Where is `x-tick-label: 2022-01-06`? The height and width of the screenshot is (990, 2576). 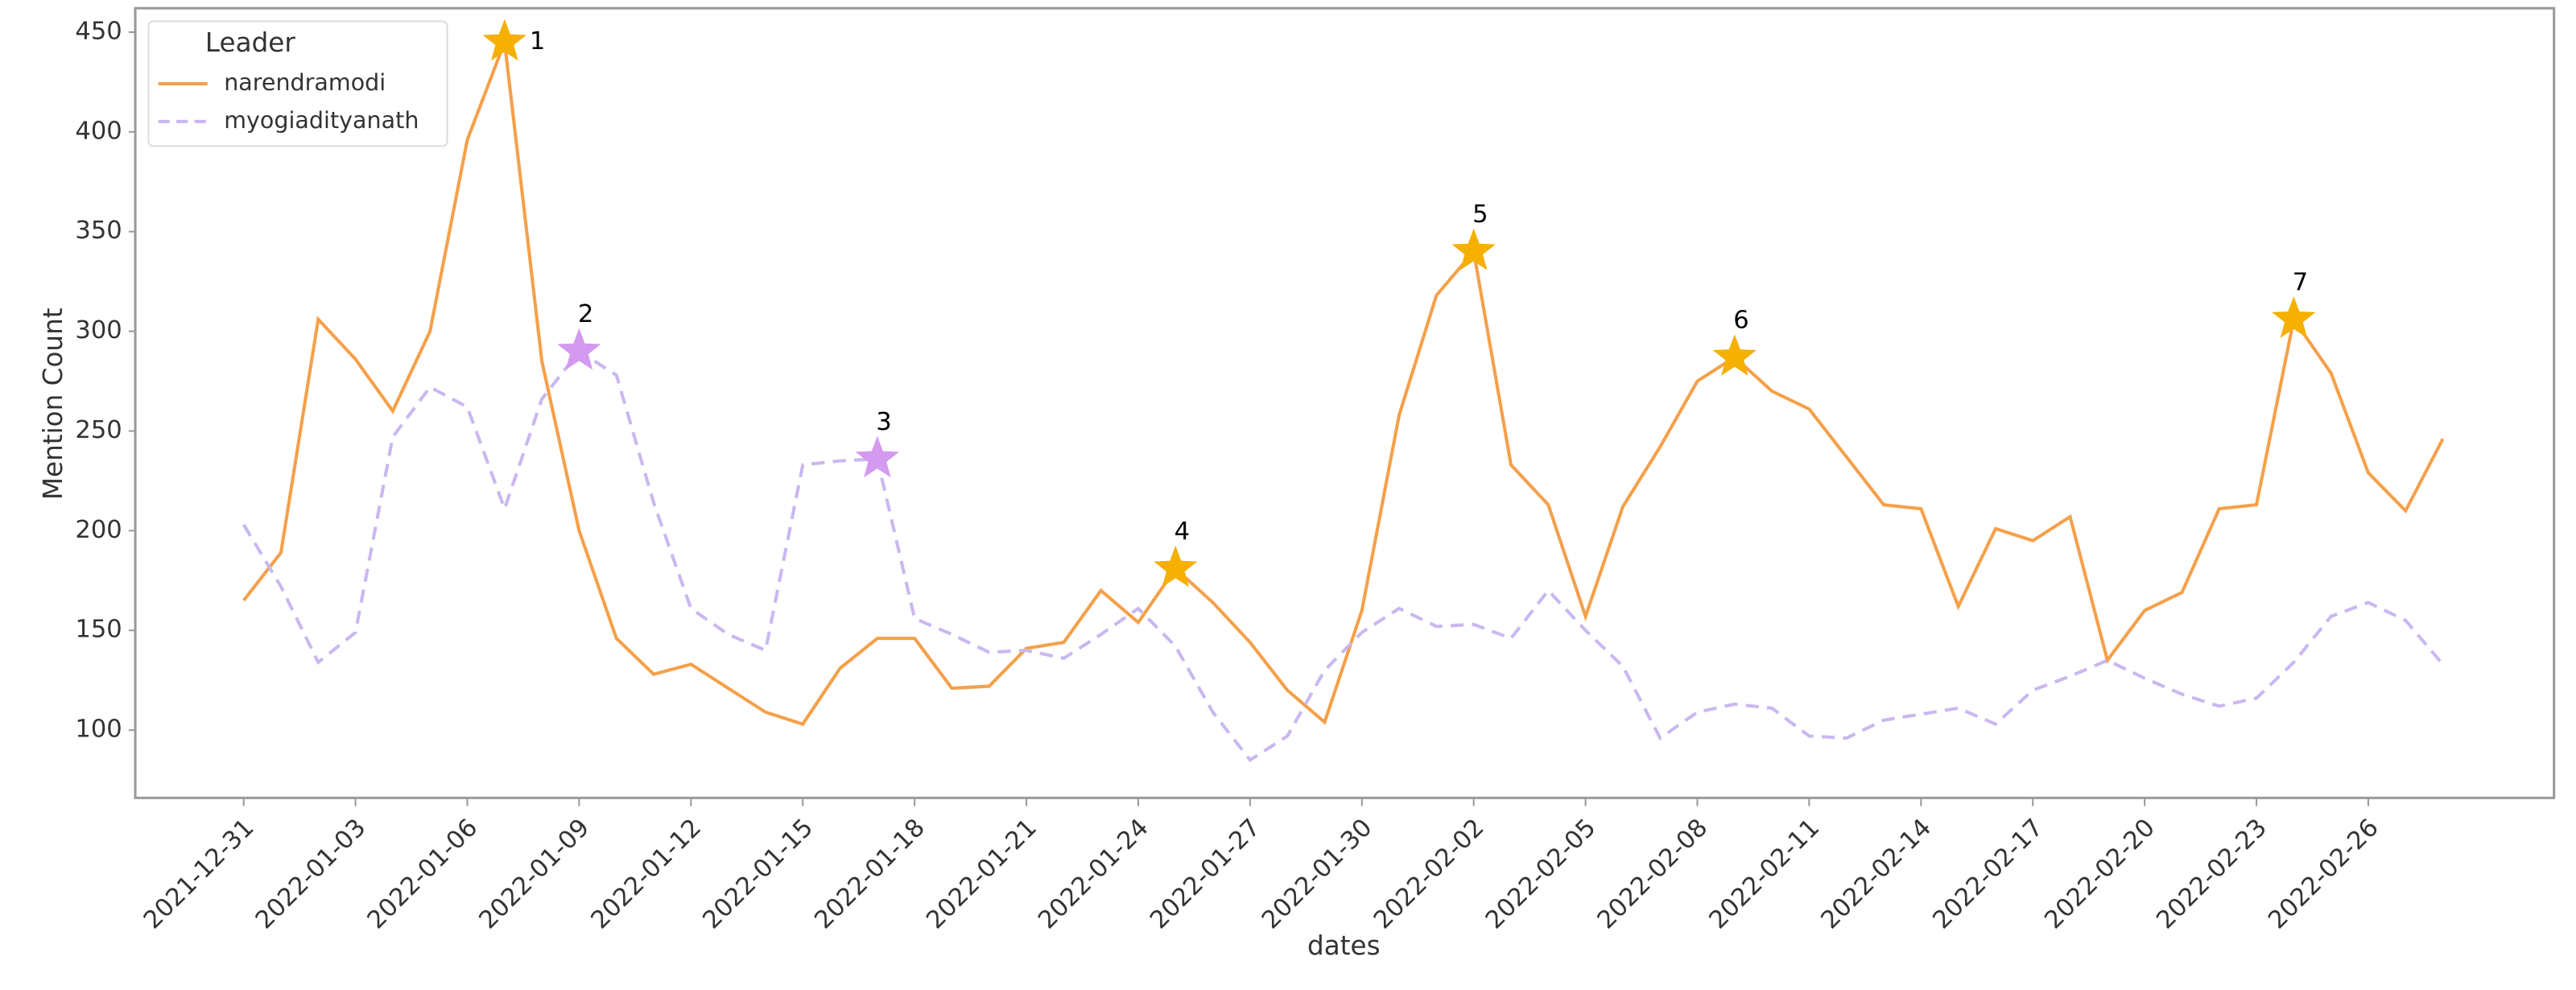 x-tick-label: 2022-01-06 is located at coordinates (422, 874).